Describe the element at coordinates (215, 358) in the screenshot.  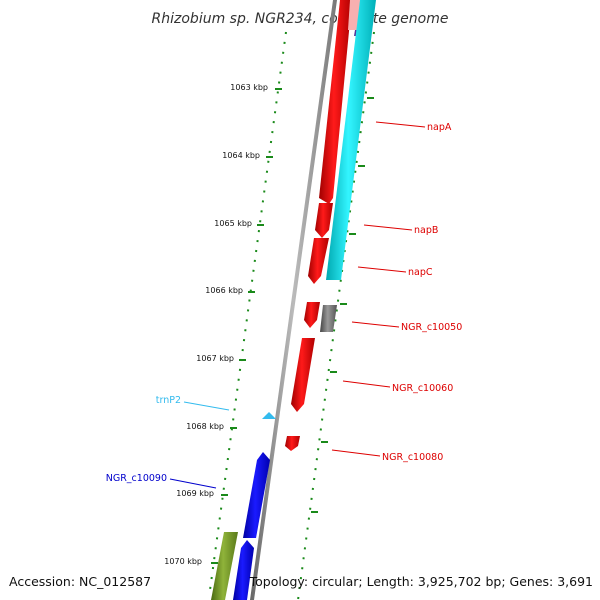
I see `scale-tick-label: 1067 kbp` at that location.